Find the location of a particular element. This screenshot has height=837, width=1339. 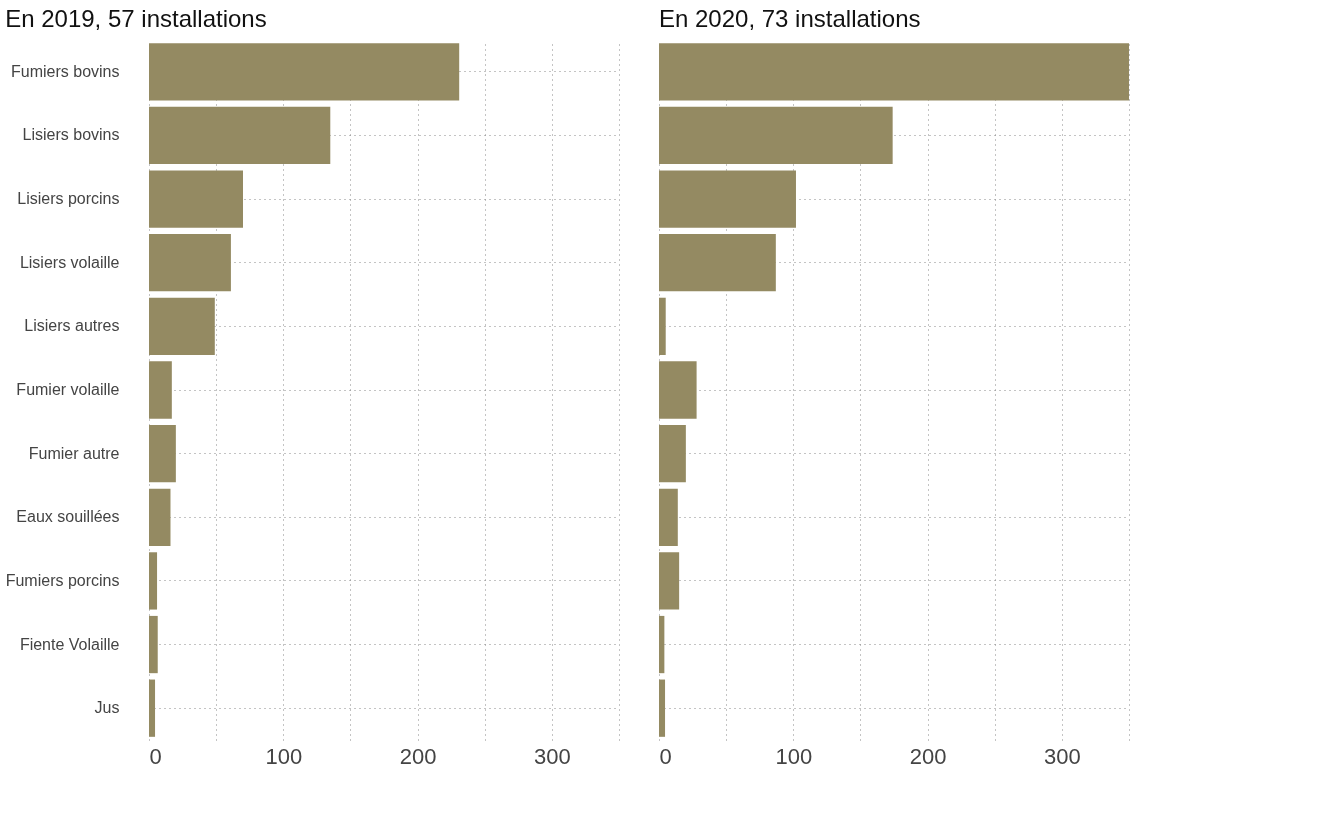

y-tick-label: Fumiers porcins is located at coordinates (62, 580).